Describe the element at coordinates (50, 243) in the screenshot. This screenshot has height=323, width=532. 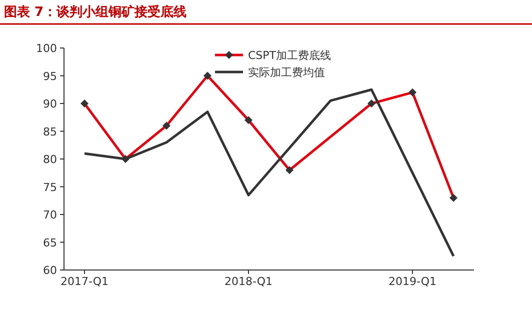
I see `y-tick-label: 65` at that location.